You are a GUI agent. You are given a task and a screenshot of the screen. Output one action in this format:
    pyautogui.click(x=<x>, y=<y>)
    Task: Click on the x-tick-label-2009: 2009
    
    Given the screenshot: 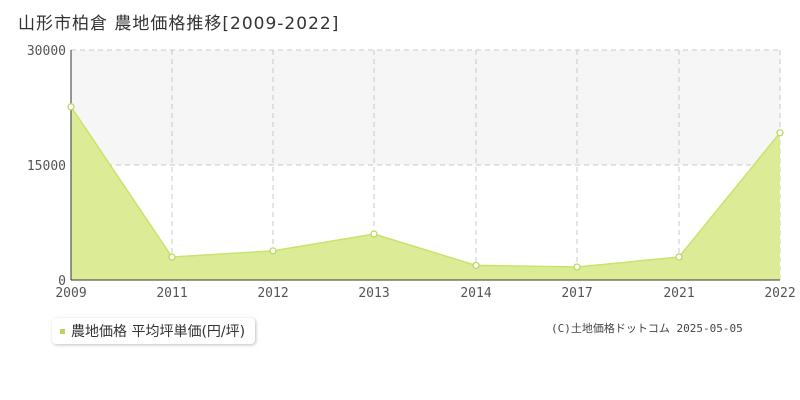 What is the action you would take?
    pyautogui.click(x=70, y=293)
    